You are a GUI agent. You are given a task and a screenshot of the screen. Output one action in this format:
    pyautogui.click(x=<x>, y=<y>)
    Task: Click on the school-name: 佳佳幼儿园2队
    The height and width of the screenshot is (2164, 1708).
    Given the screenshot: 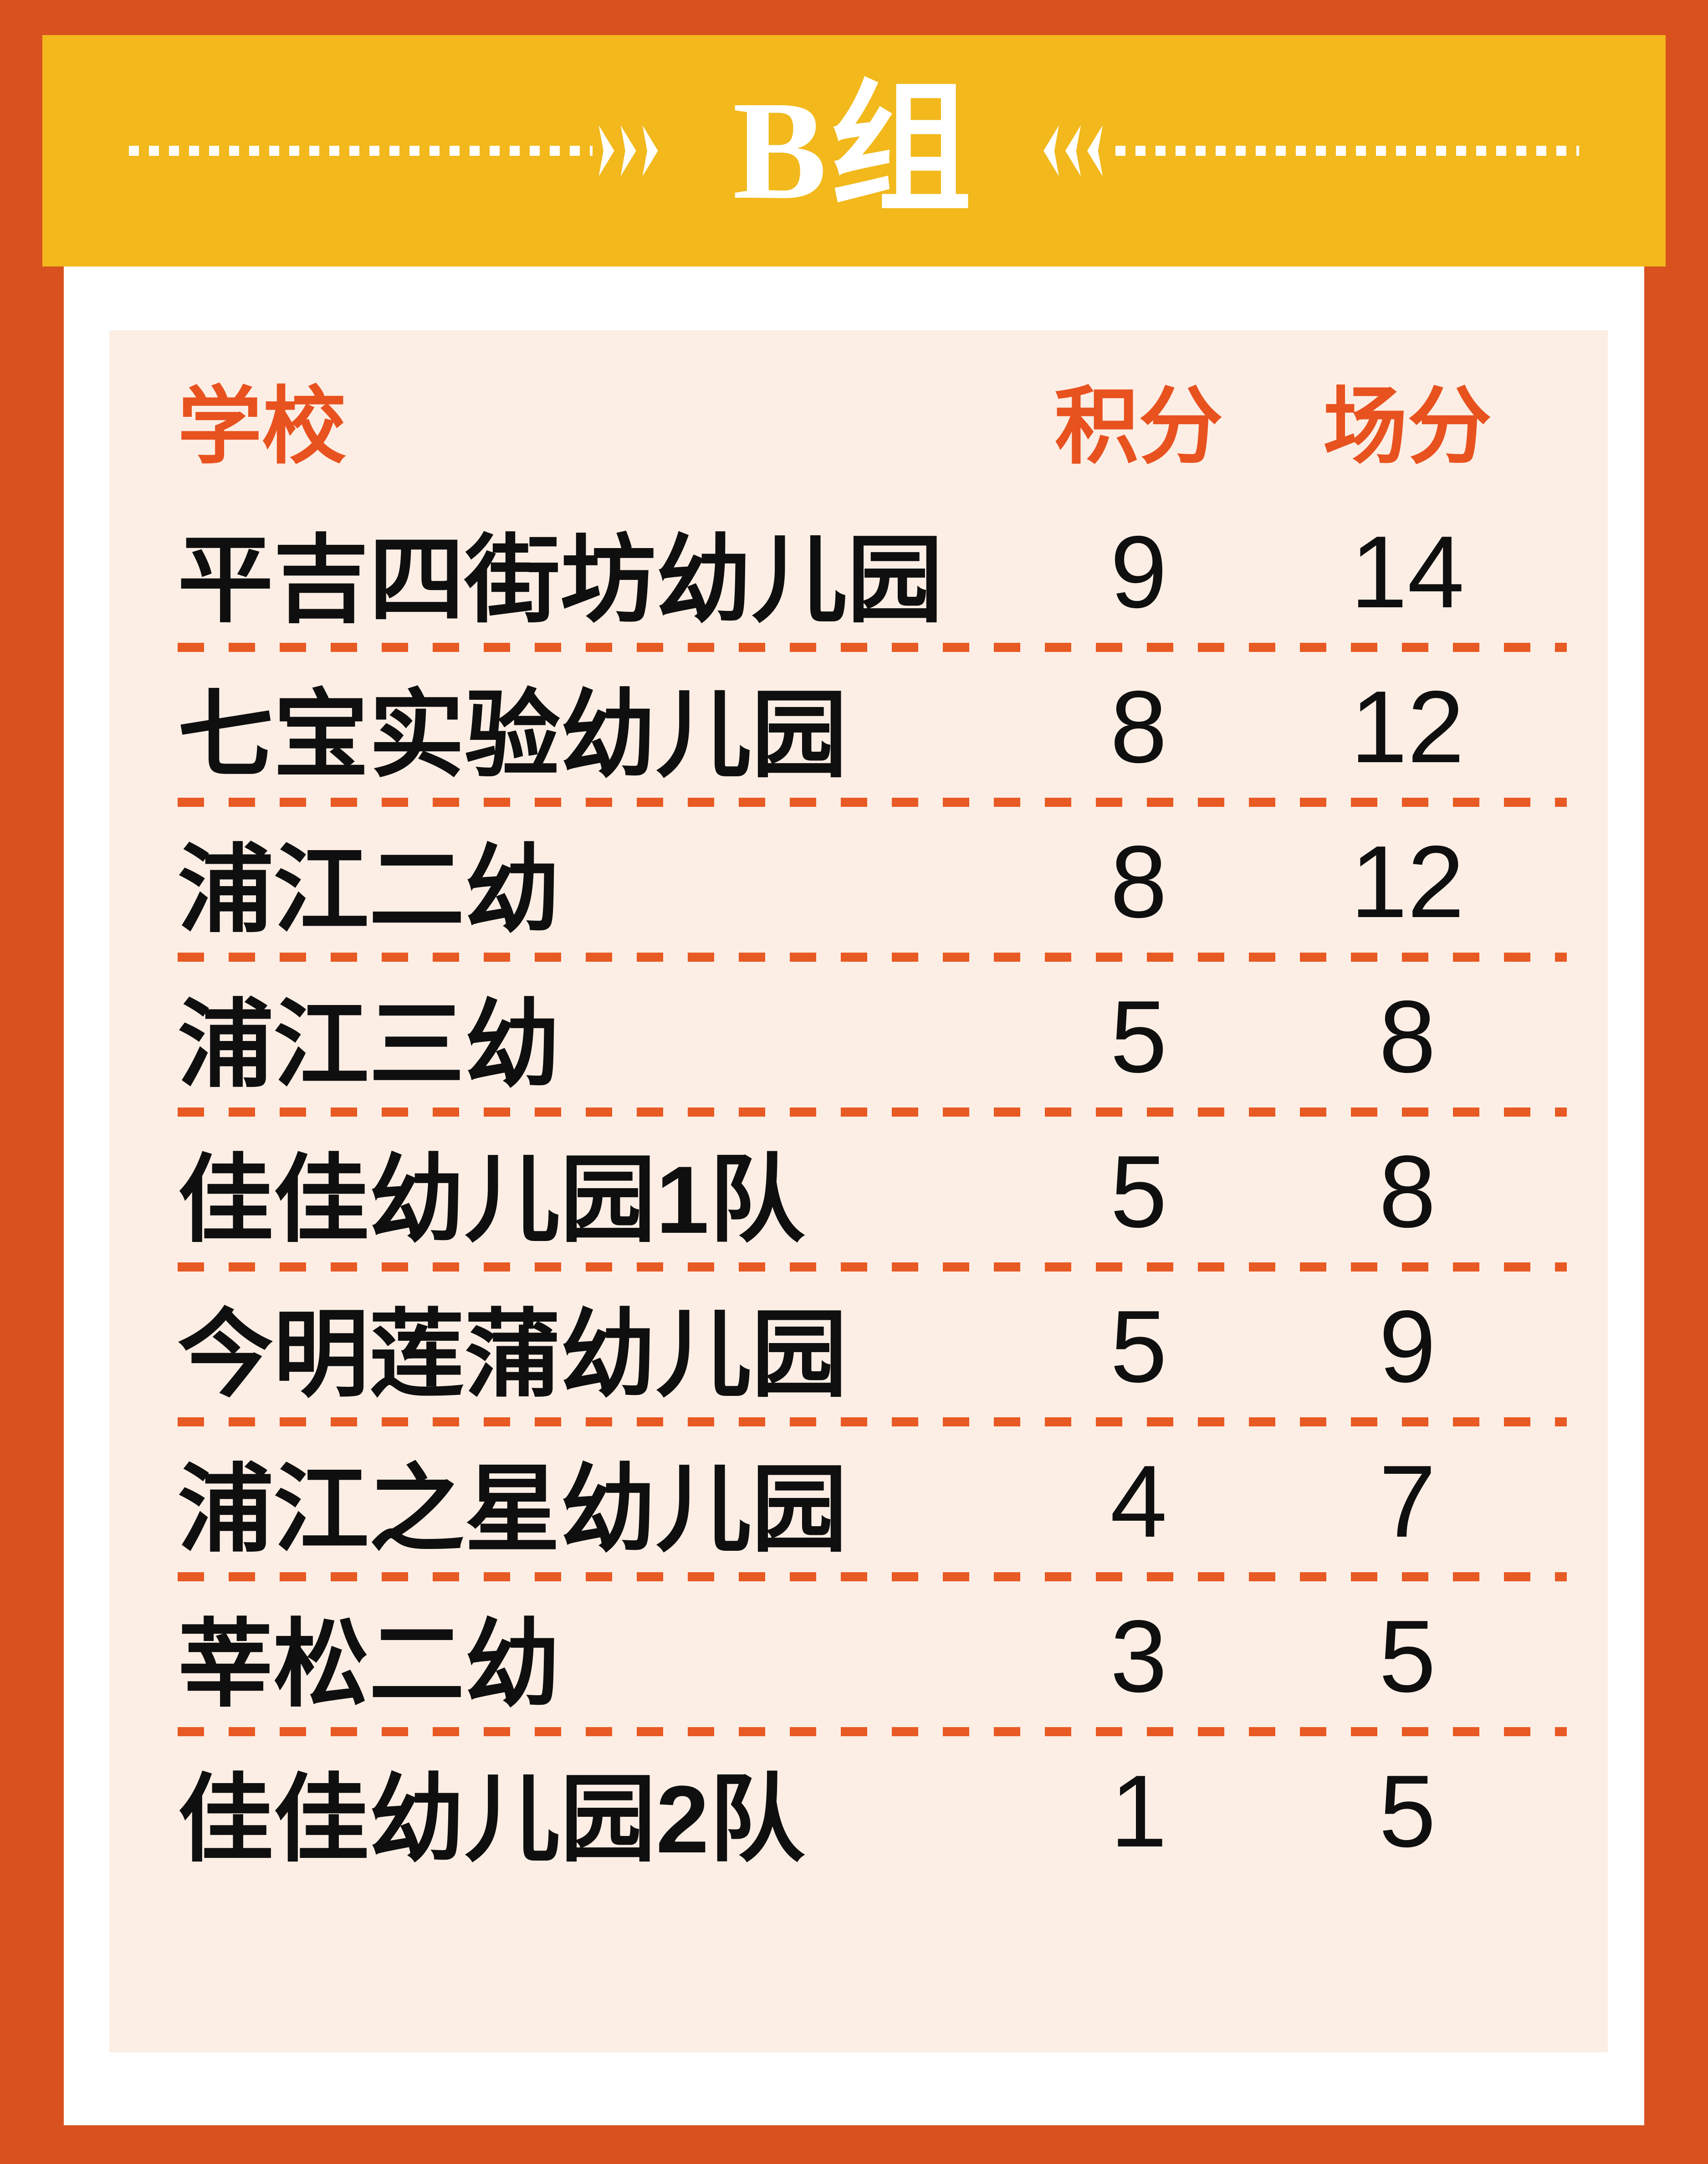 What is the action you would take?
    pyautogui.click(x=491, y=1819)
    